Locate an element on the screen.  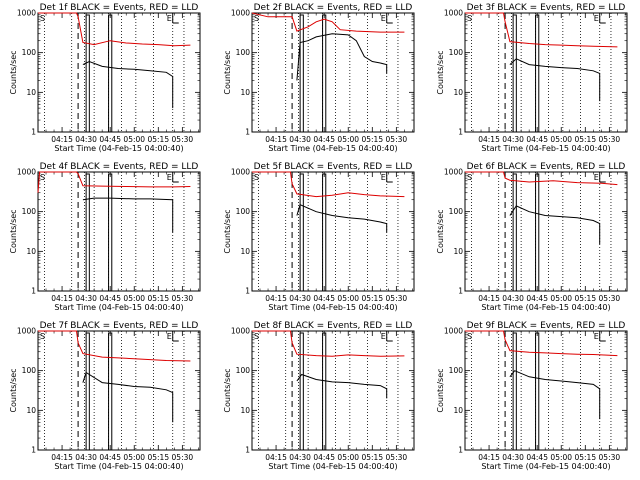
panel-title: Det 5f BLACK = Events, RED = LLD is located at coordinates (333, 167).